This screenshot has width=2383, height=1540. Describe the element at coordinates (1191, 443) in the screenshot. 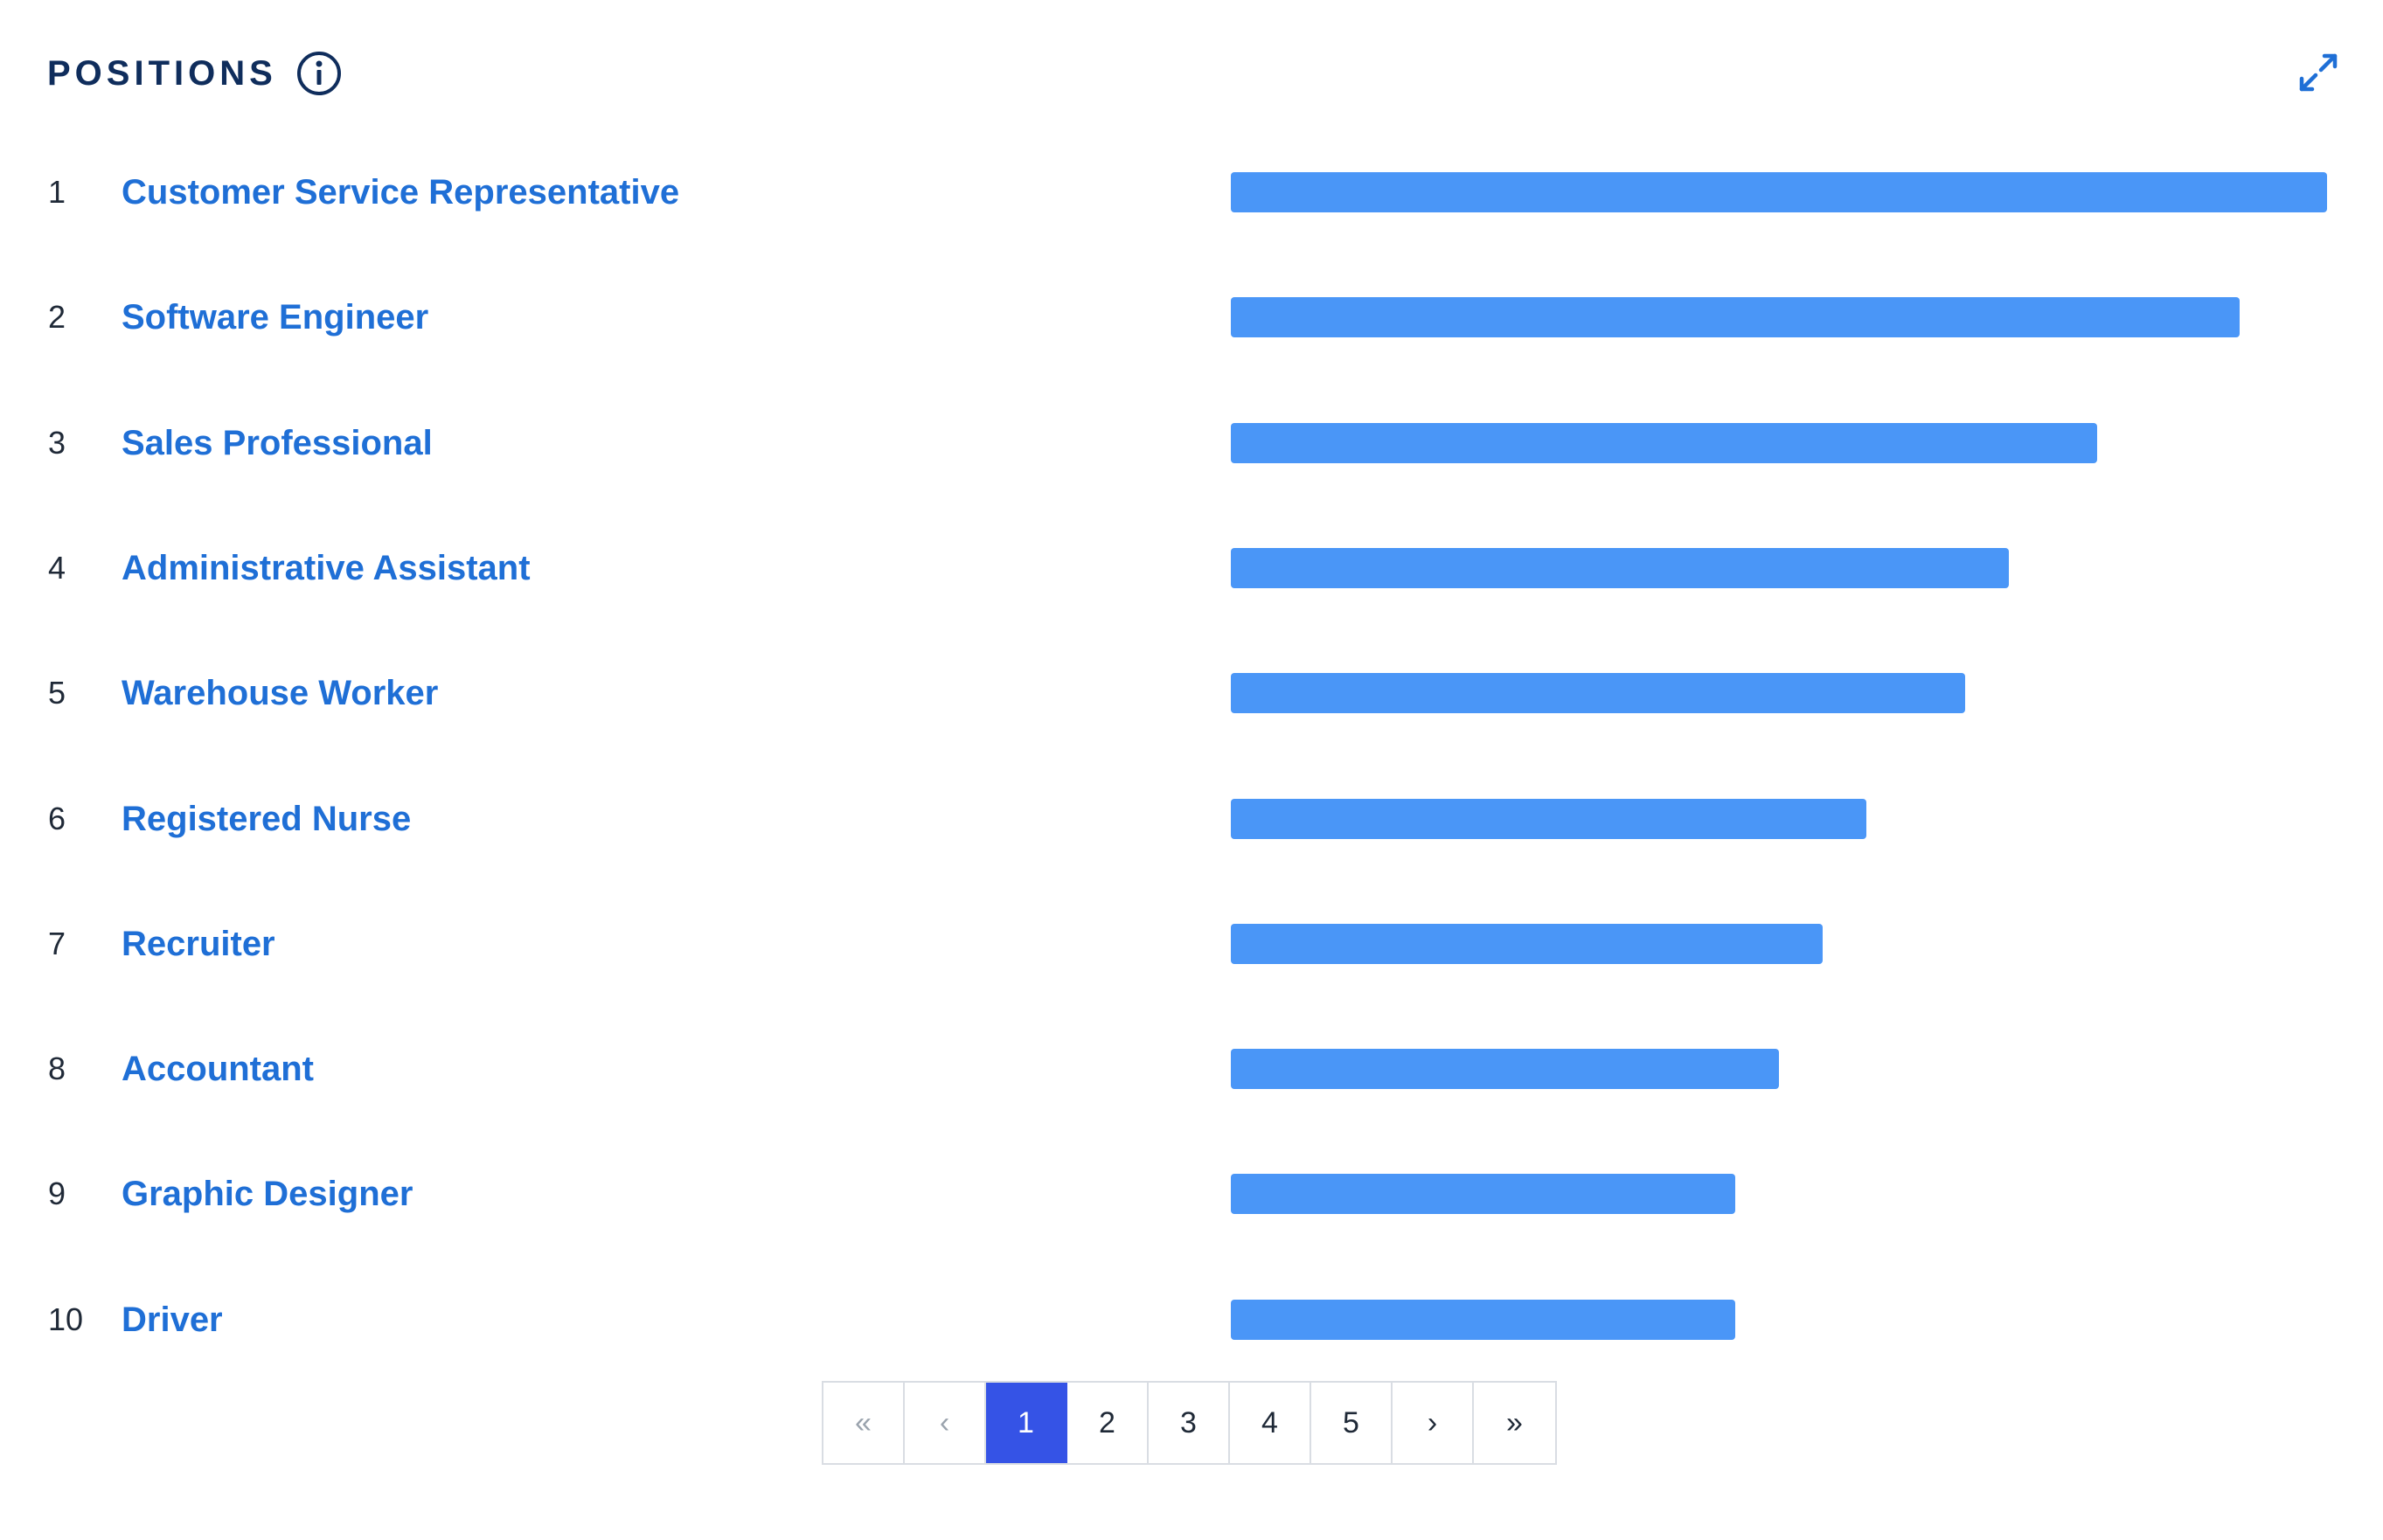

I see `position-row: 3 Sales Professional` at that location.